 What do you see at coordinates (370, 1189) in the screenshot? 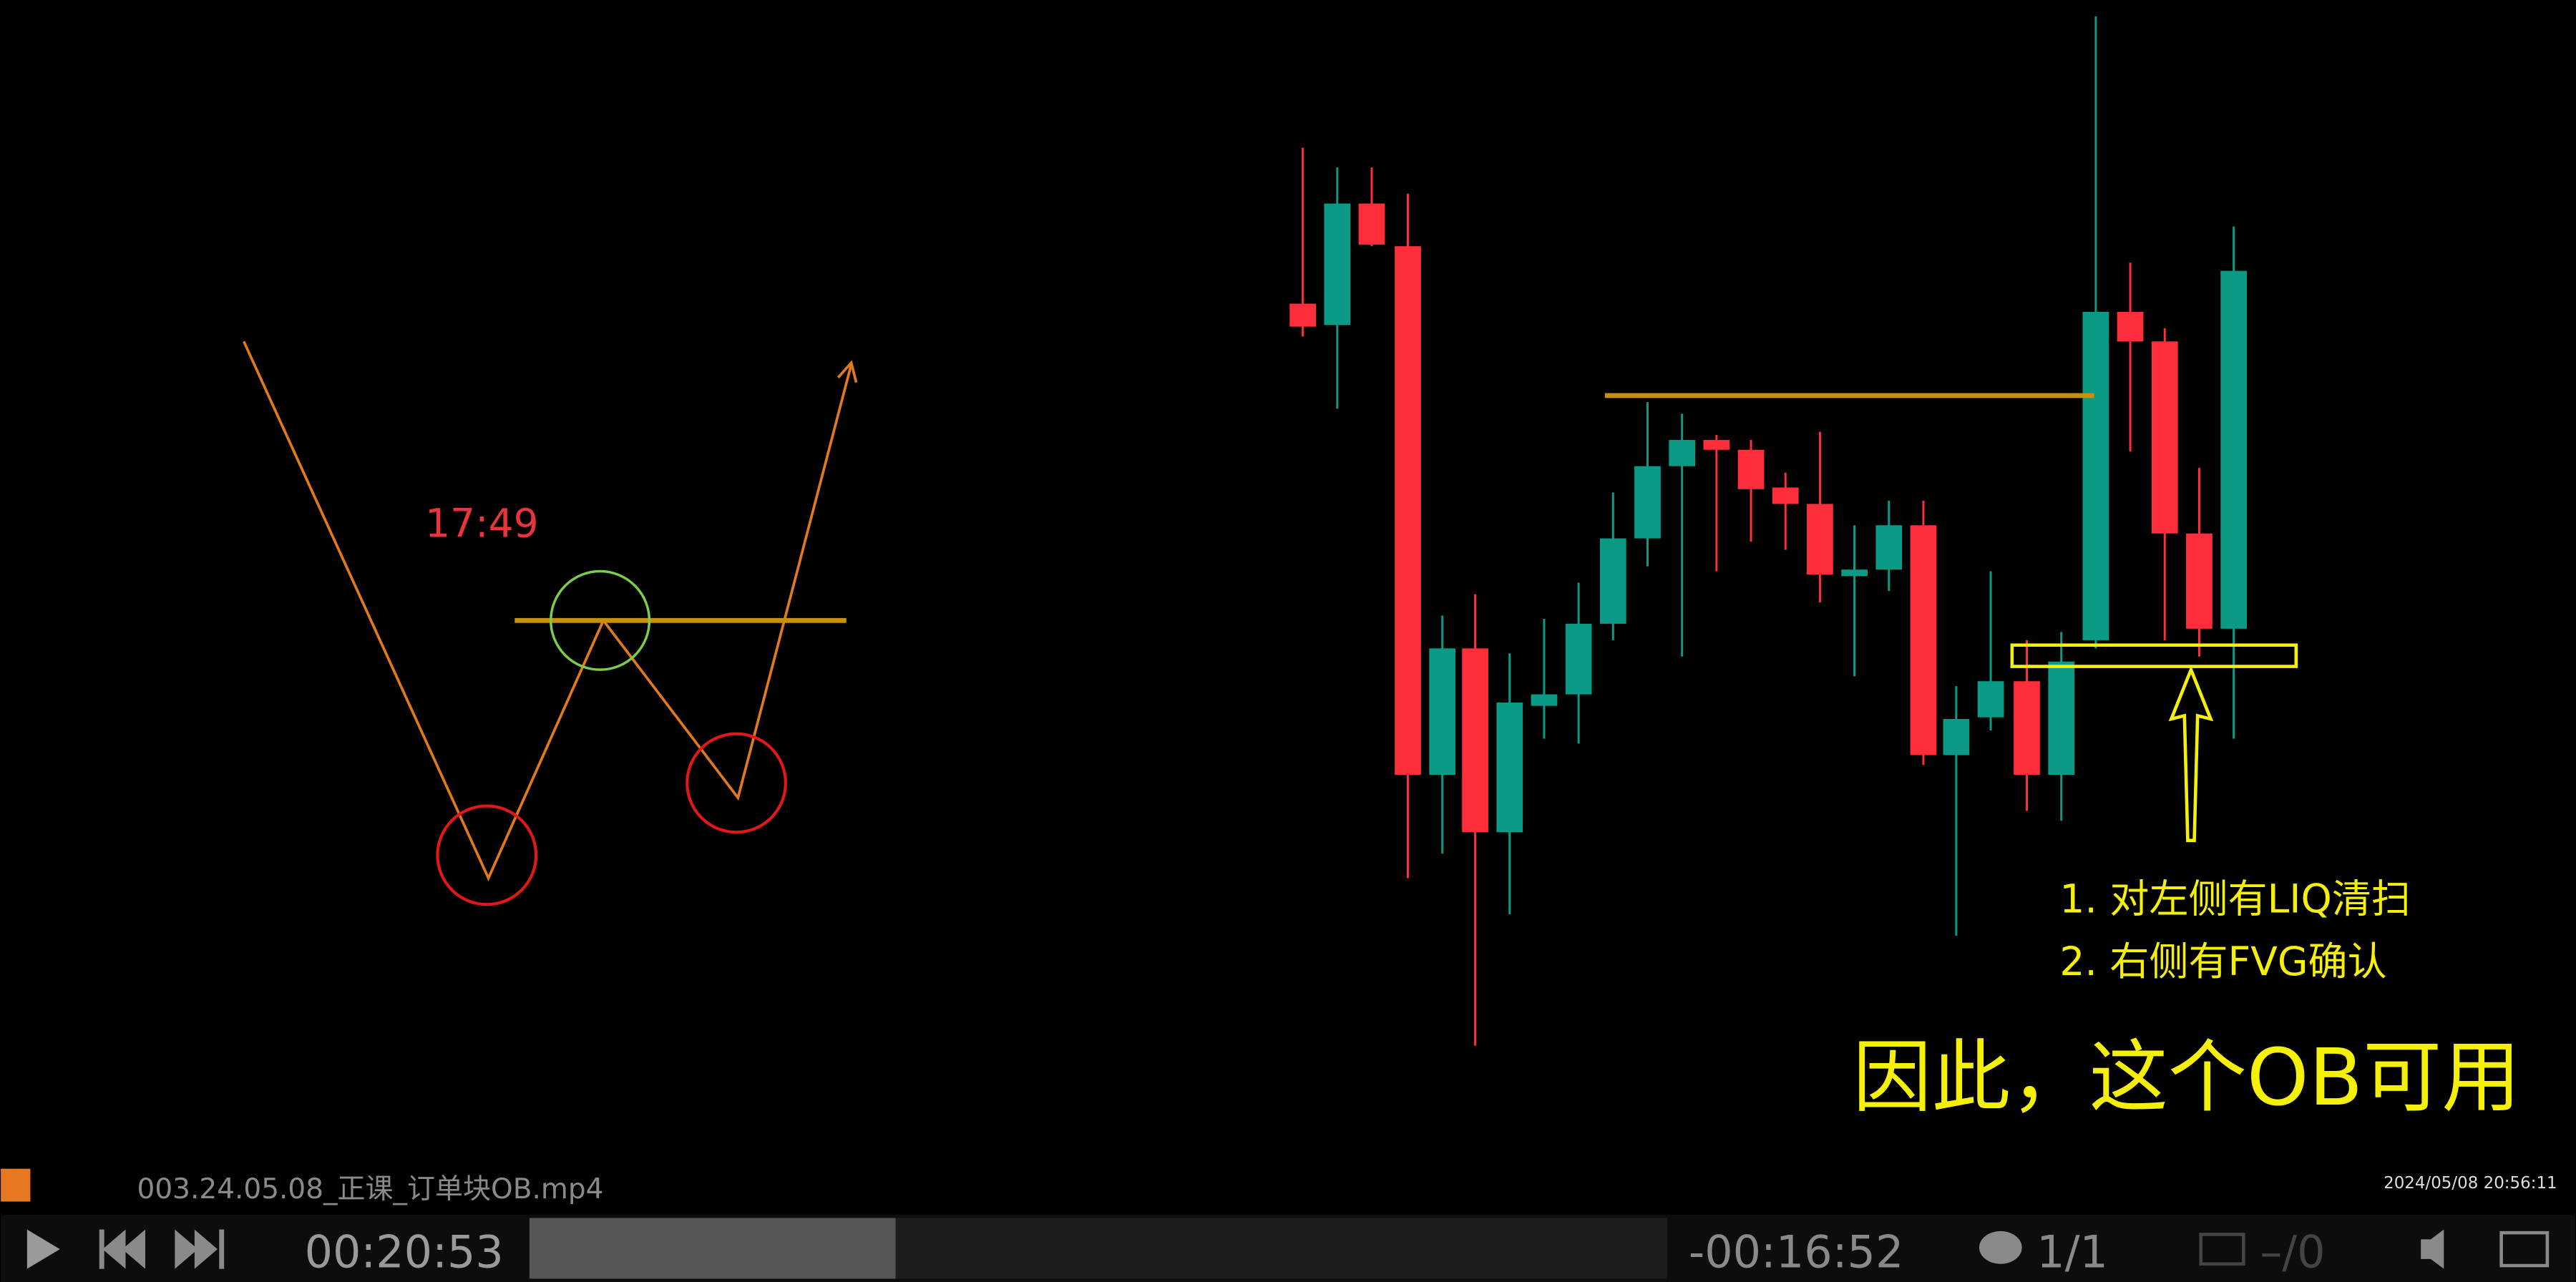
I see `filename: 003.24.05.08_正课_订单块OB.mp4` at bounding box center [370, 1189].